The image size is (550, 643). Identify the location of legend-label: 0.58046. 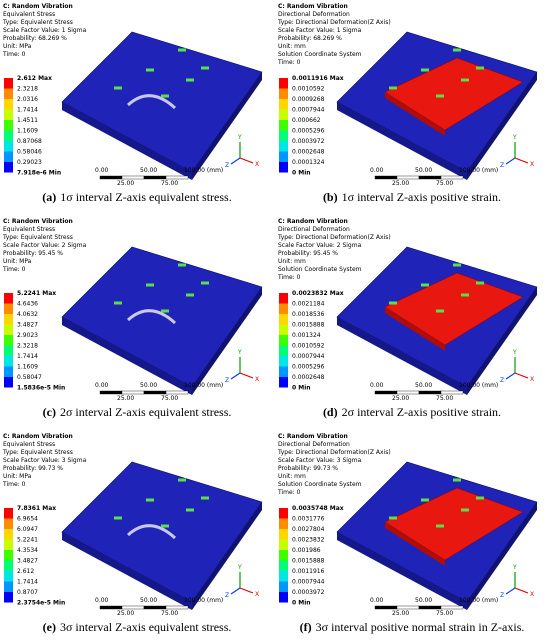
(29, 152).